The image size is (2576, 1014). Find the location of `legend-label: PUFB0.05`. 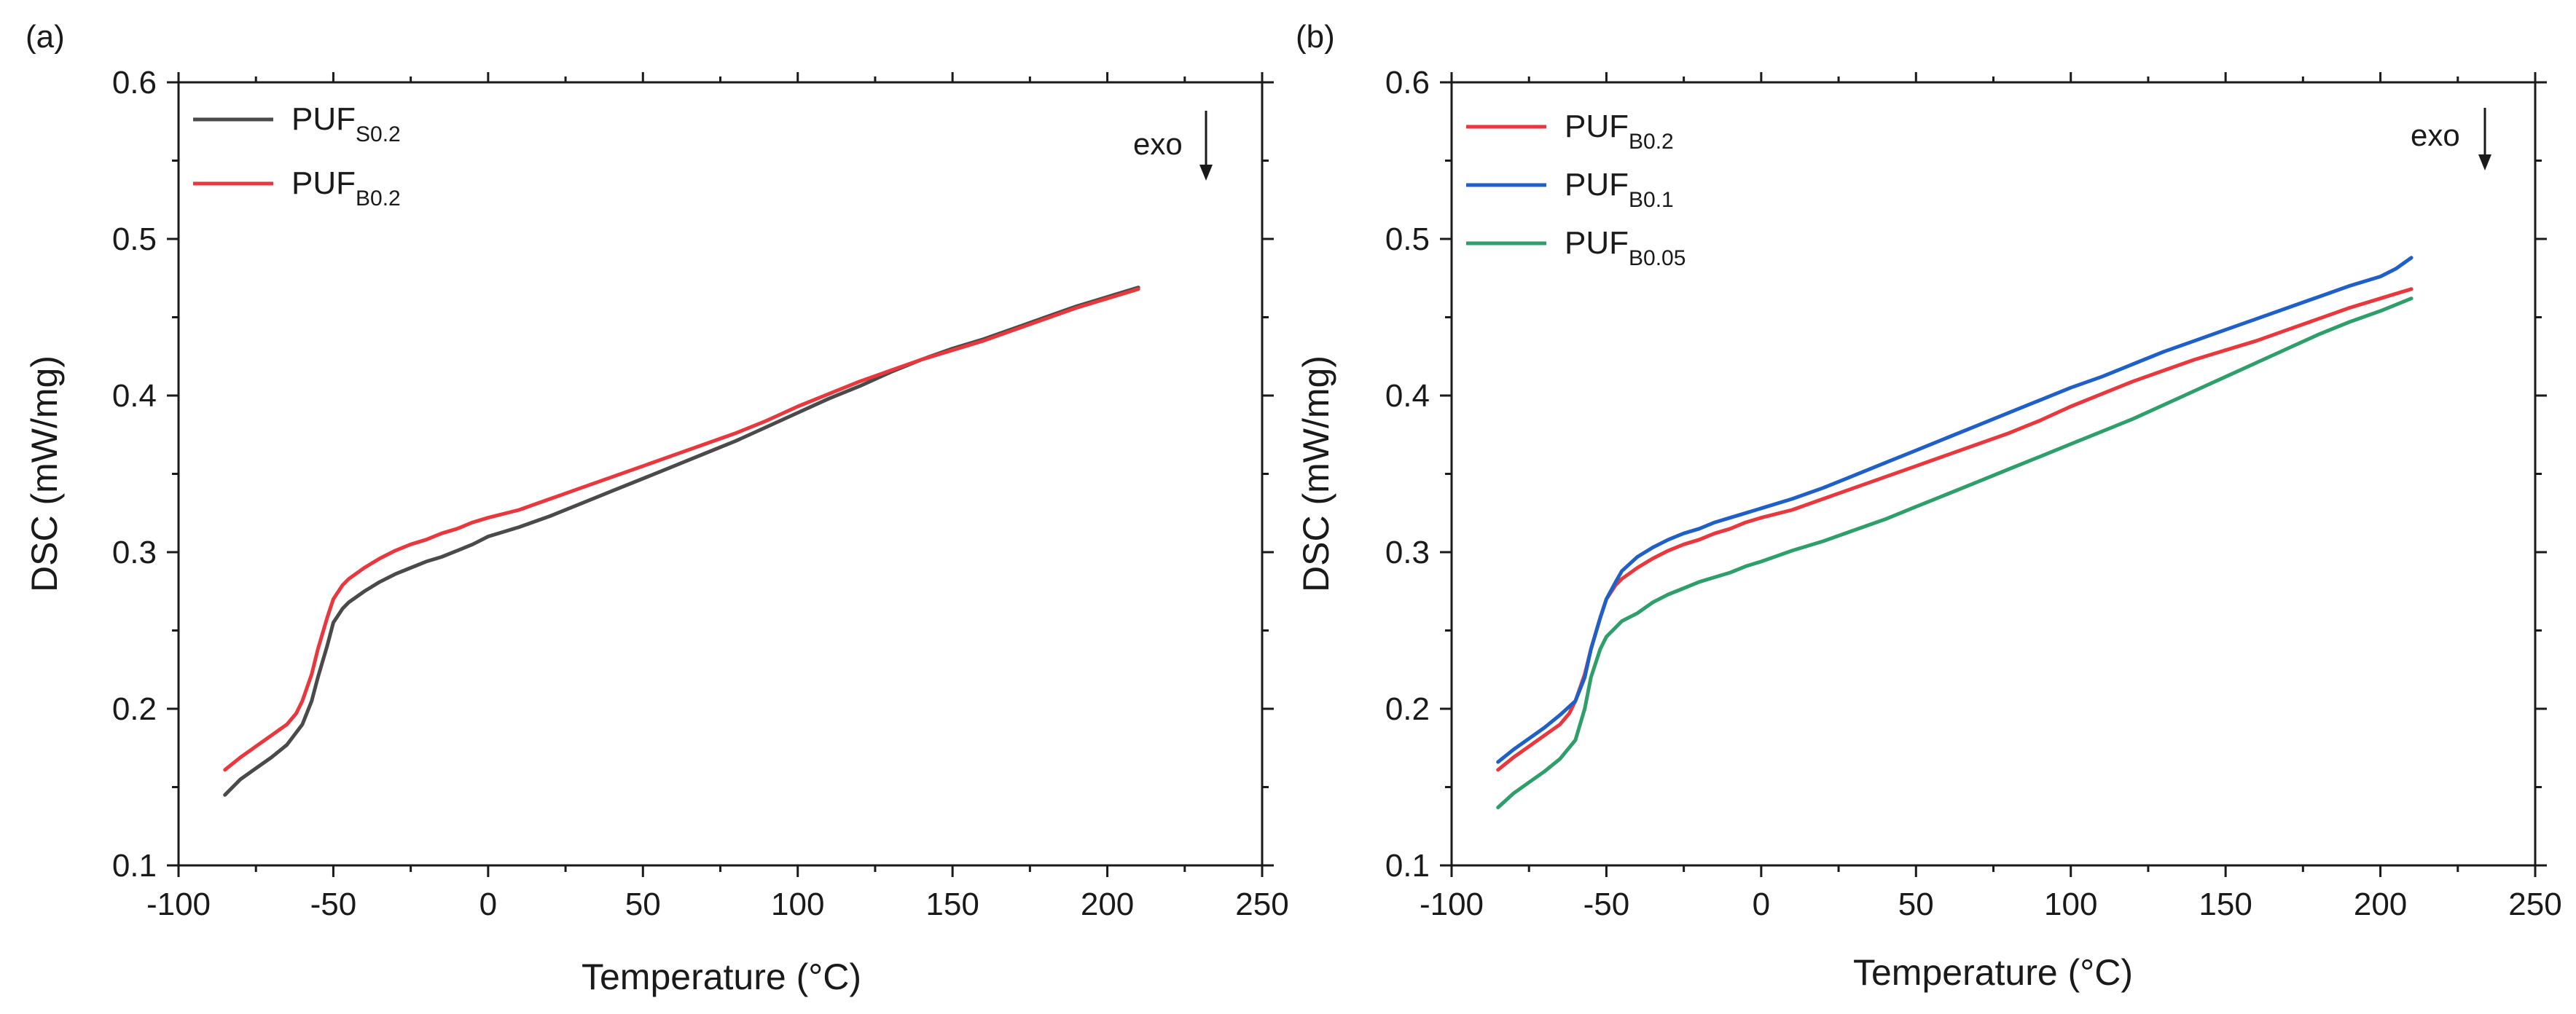

legend-label: PUFB0.05 is located at coordinates (1625, 247).